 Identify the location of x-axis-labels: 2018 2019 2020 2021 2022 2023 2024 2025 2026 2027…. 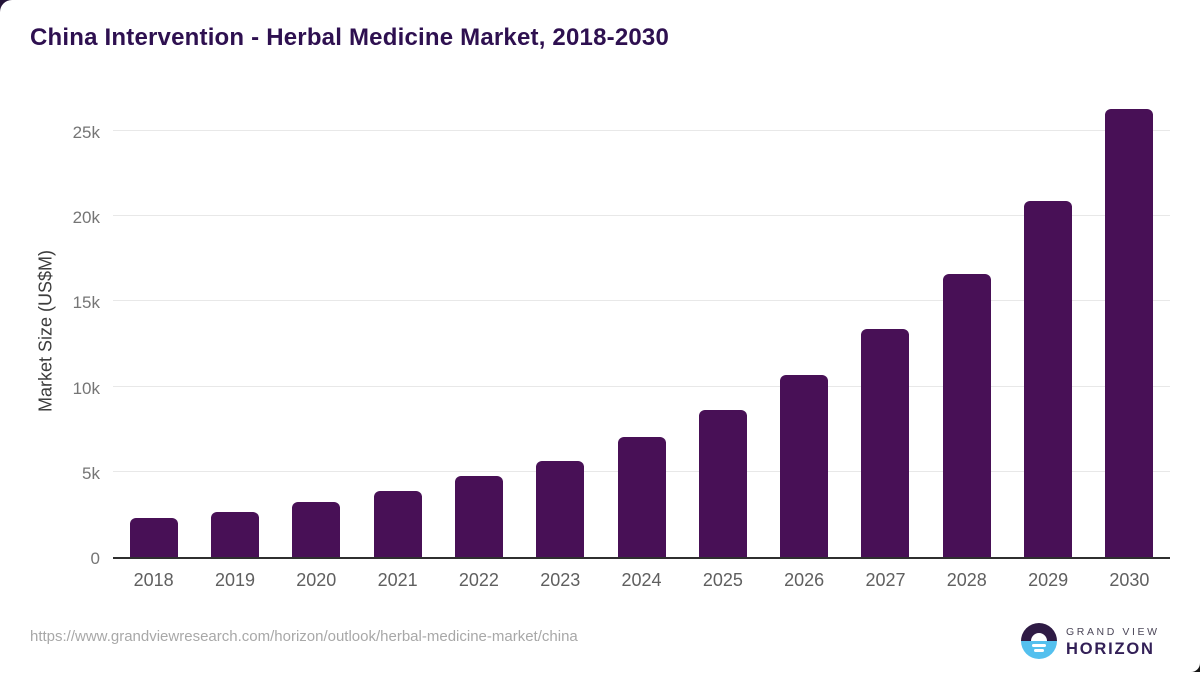
(641, 580).